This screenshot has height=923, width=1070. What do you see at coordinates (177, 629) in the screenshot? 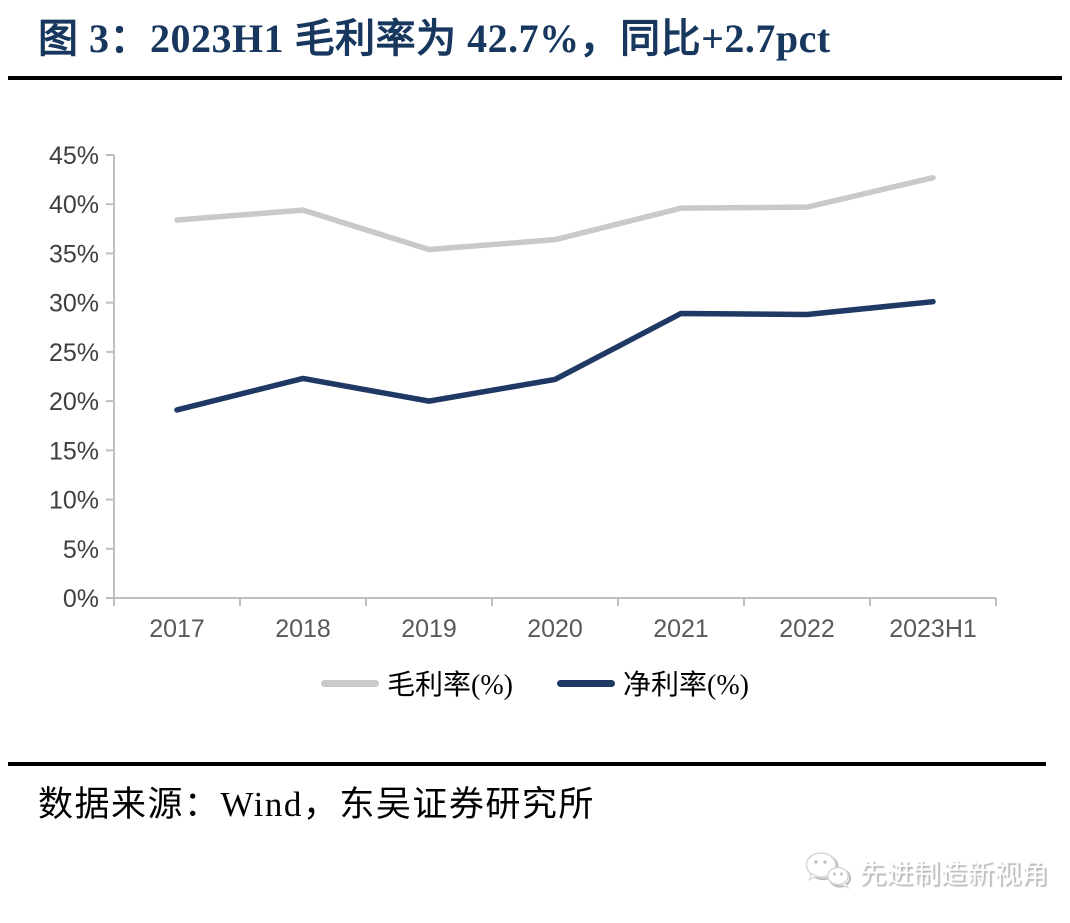
I see `x-tick-label: 2017` at bounding box center [177, 629].